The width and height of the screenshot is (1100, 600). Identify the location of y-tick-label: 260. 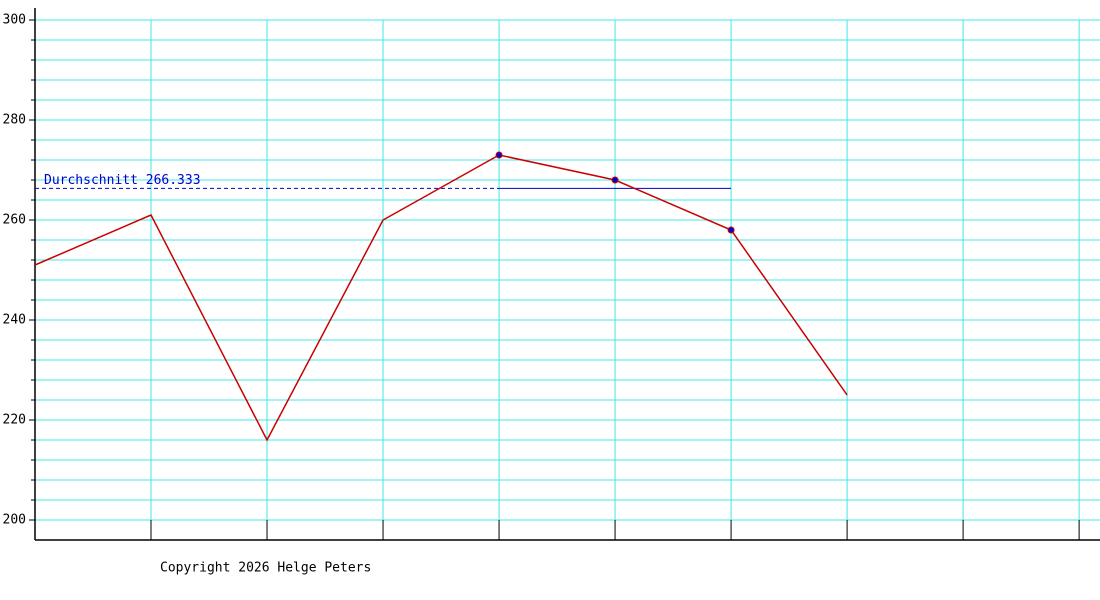
(14, 220).